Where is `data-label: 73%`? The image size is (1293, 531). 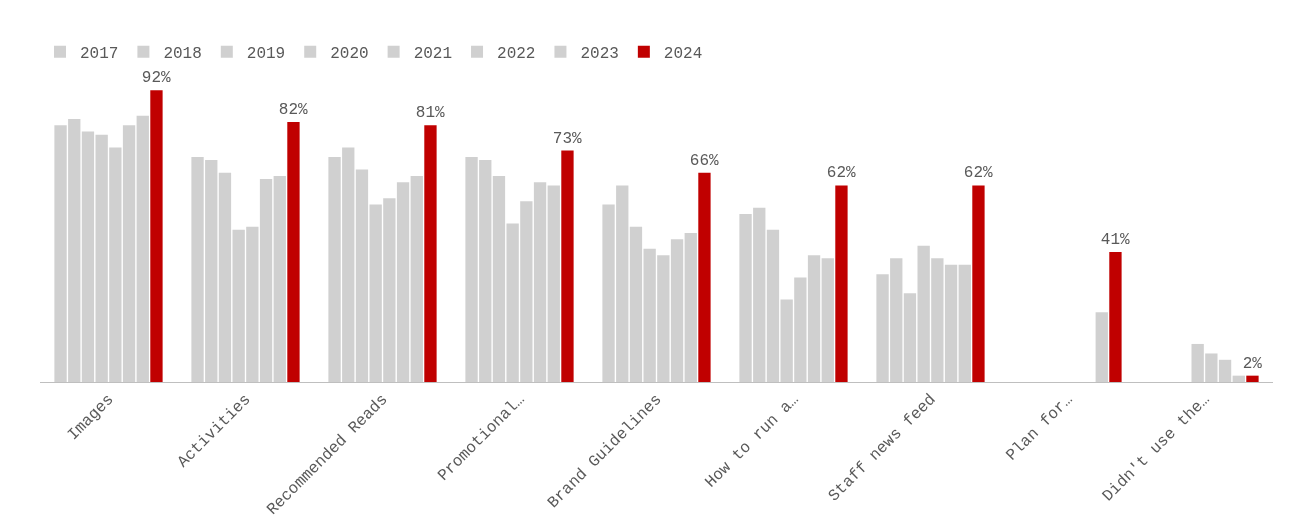 data-label: 73% is located at coordinates (567, 138).